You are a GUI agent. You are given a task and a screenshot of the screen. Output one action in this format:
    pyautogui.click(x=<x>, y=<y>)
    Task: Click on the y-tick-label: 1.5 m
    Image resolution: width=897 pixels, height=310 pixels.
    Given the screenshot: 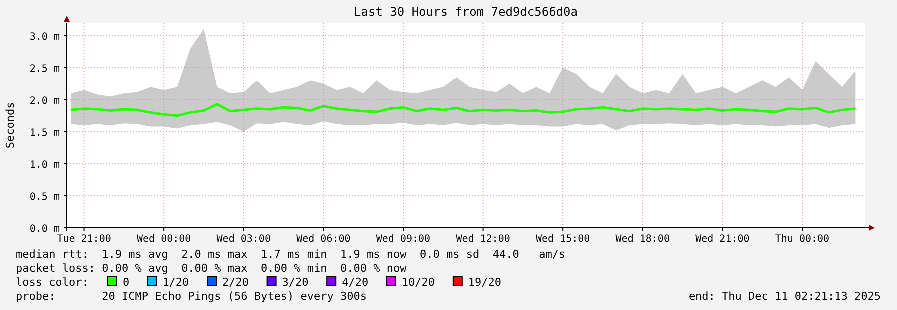 What is the action you would take?
    pyautogui.click(x=45, y=133)
    